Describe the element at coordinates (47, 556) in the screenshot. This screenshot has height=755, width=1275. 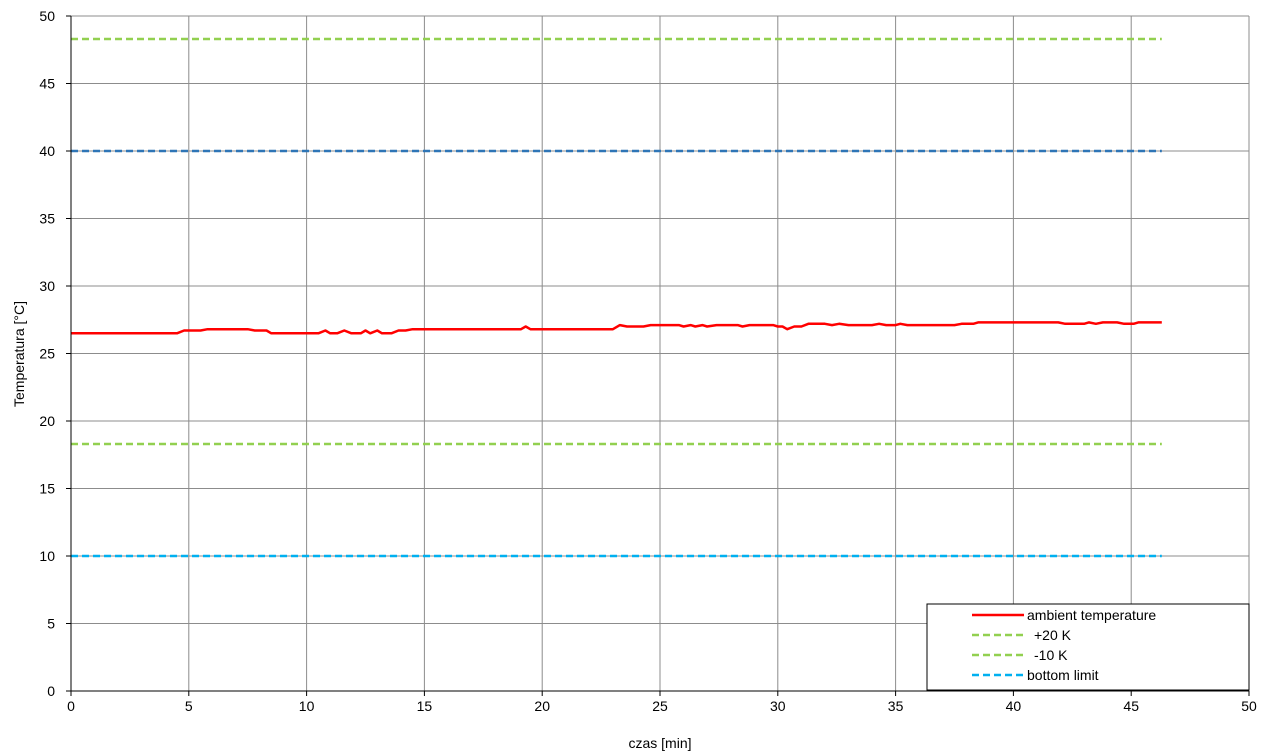
I see `y-tick-label: 10` at that location.